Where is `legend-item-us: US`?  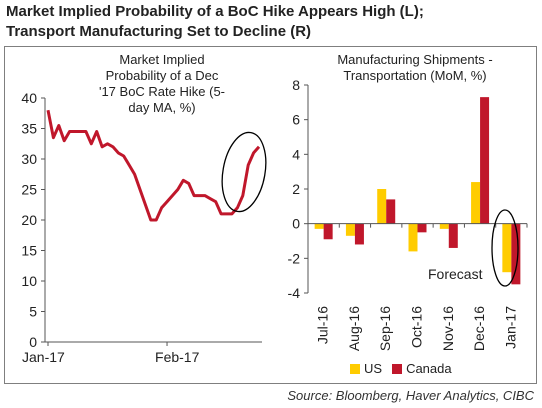 legend-item-us: US is located at coordinates (366, 368).